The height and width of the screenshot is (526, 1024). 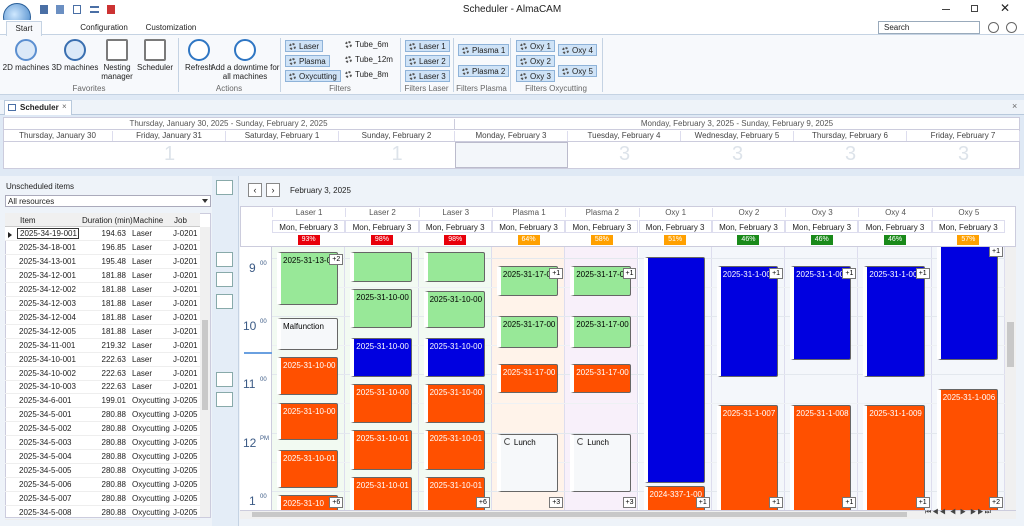 What do you see at coordinates (102, 415) in the screenshot?
I see `table-row: 2025-34-5-001 280.88 Oxycutting J-0205` at bounding box center [102, 415].